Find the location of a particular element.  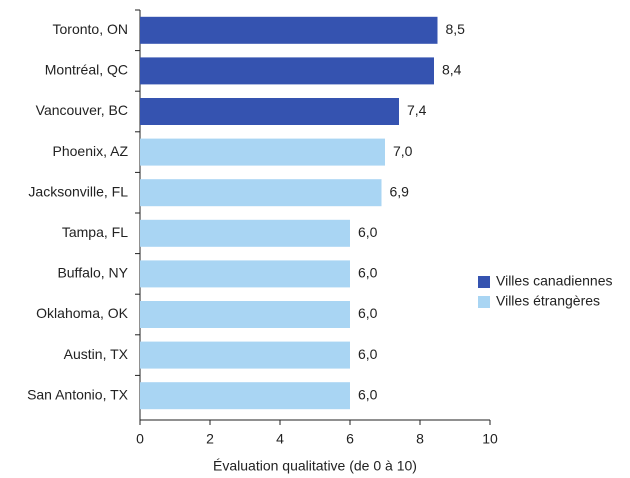

value-label: 7,0 is located at coordinates (403, 151).